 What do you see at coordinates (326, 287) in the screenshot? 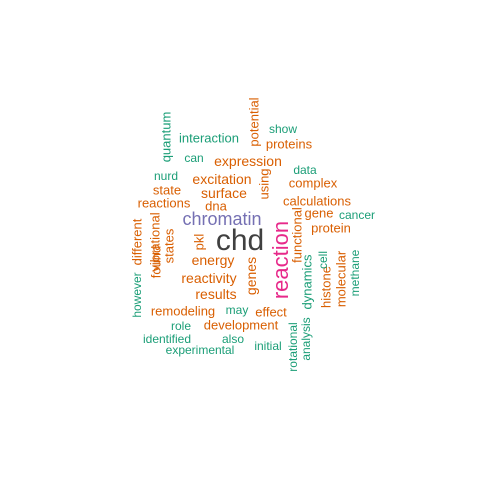
I see `word-histone: histone` at bounding box center [326, 287].